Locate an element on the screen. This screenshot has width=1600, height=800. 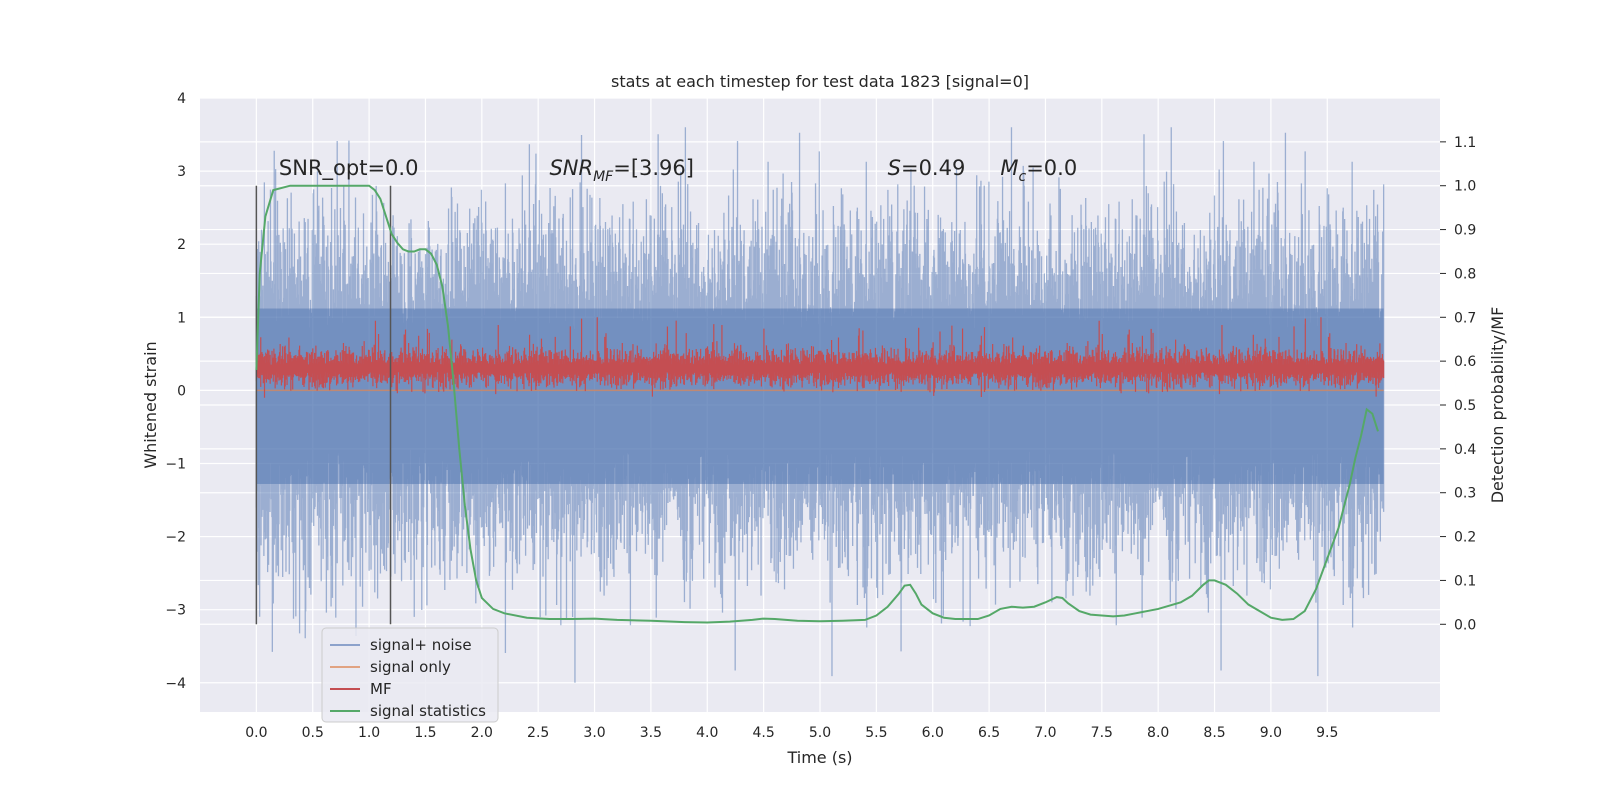
annotation-mc-label: M is located at coordinates (1009, 168).